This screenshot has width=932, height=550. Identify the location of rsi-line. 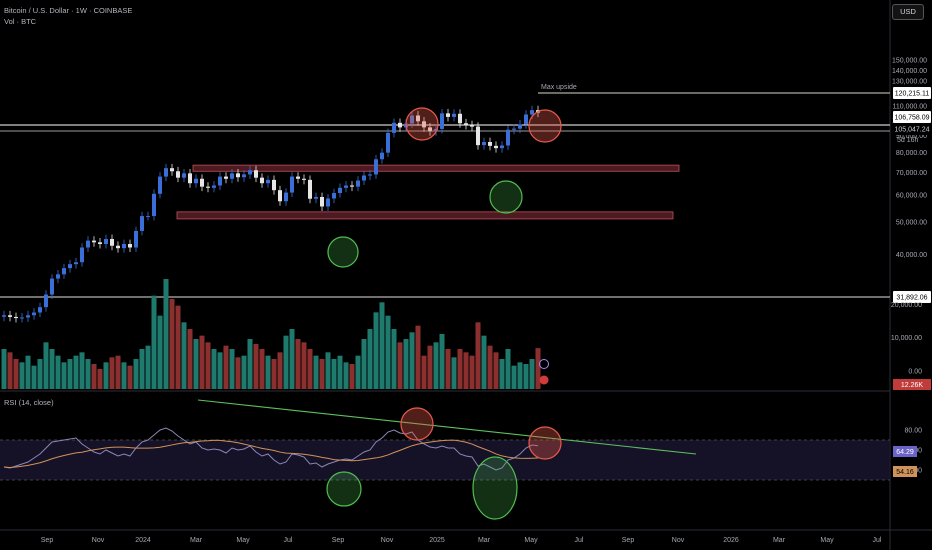
(271, 449).